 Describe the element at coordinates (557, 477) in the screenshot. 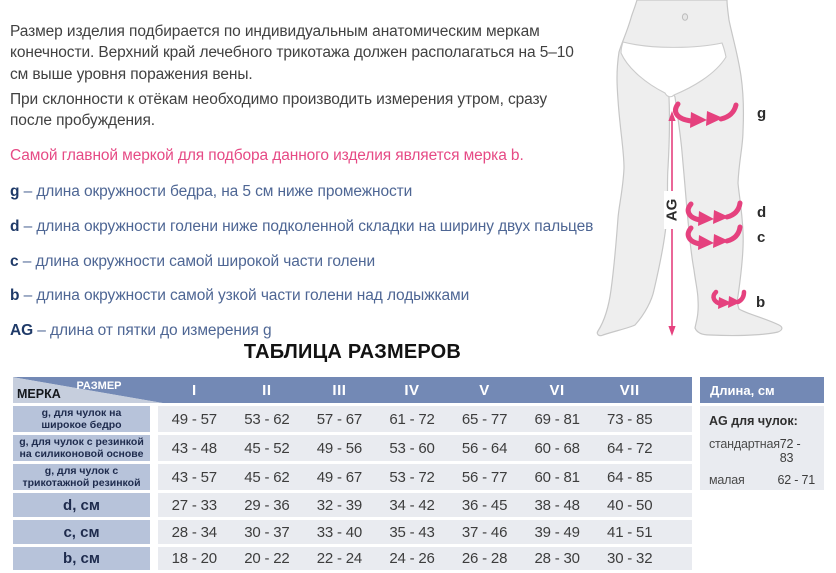

I see `size-range-cell: 60 - 81` at that location.